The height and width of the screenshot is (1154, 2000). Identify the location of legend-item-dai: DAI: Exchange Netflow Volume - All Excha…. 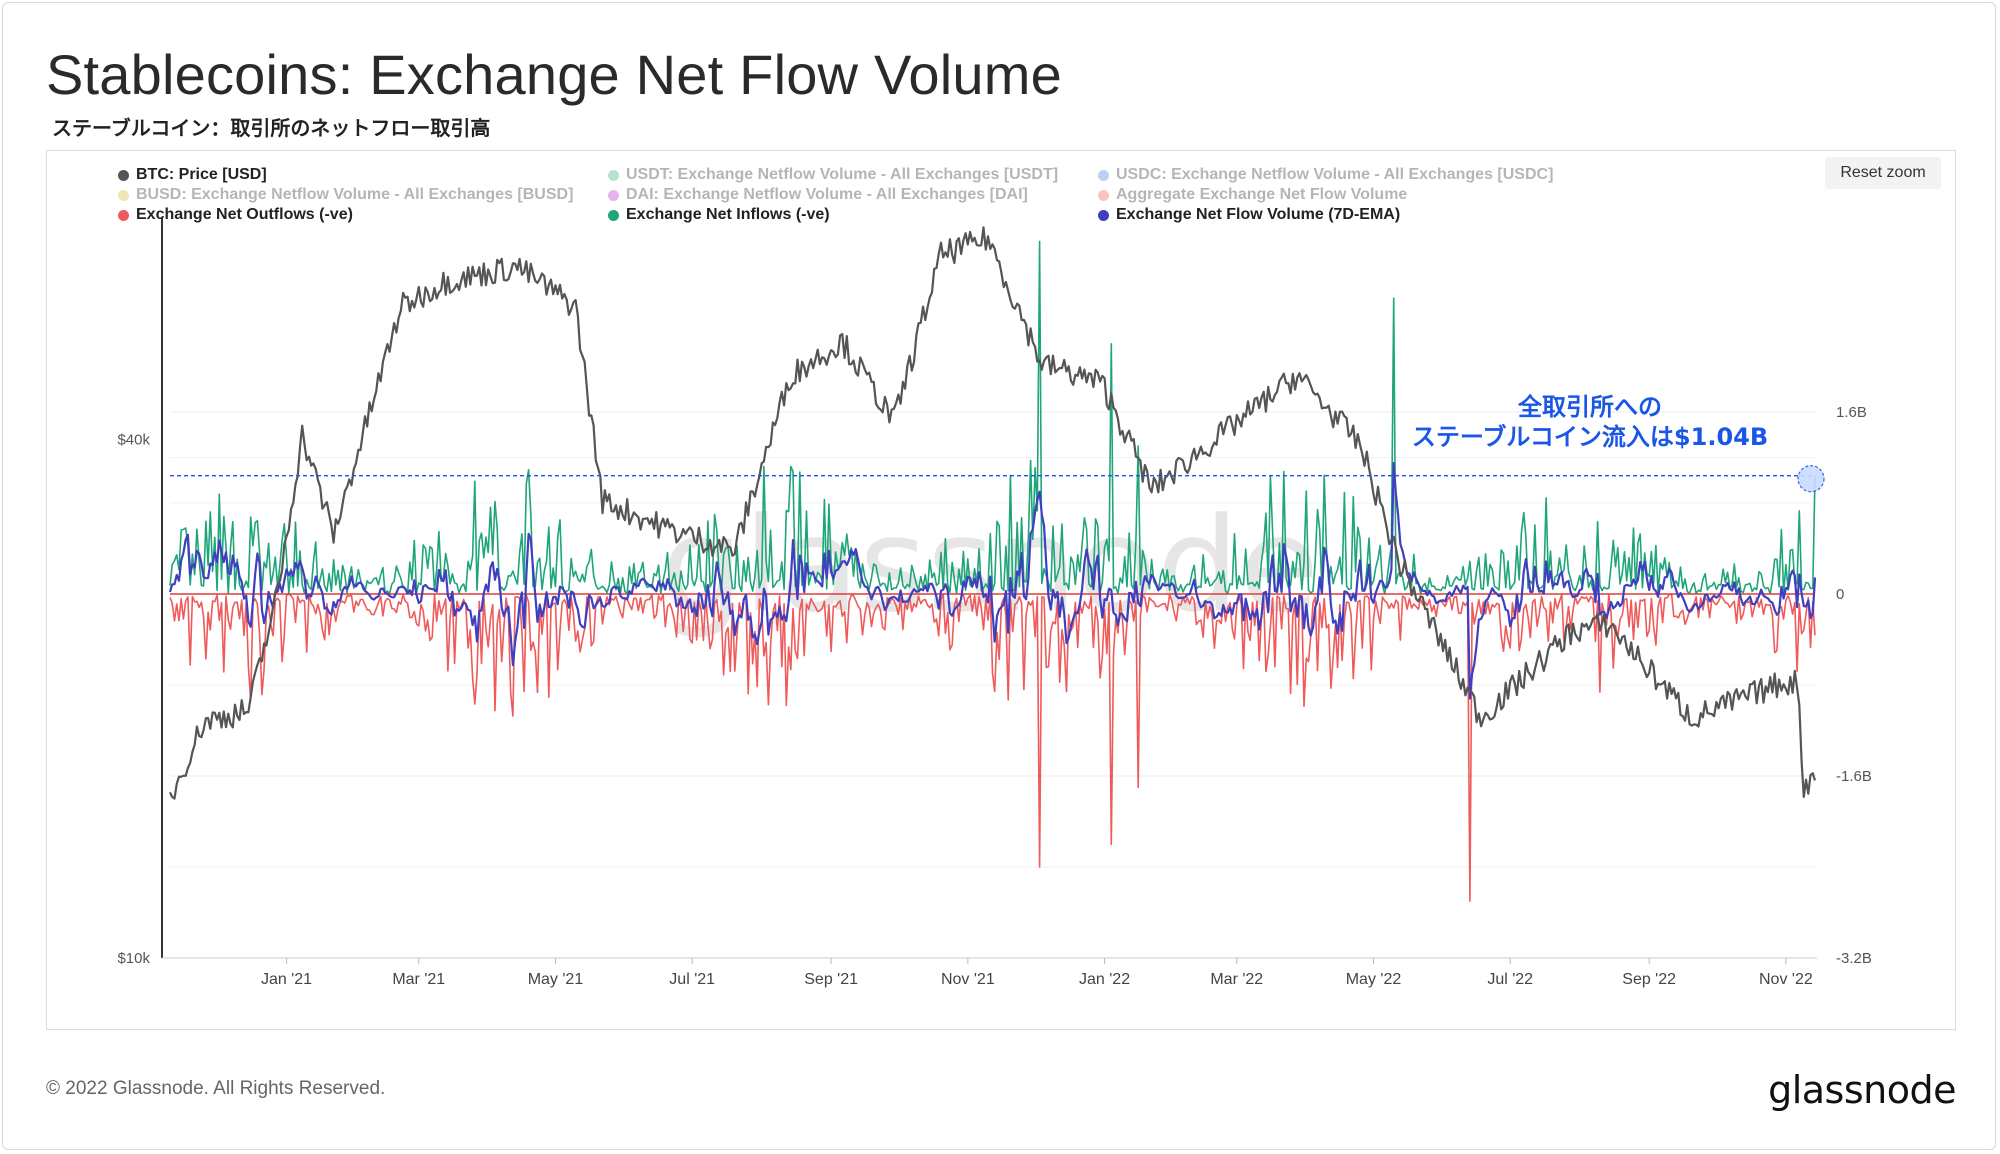
(818, 195).